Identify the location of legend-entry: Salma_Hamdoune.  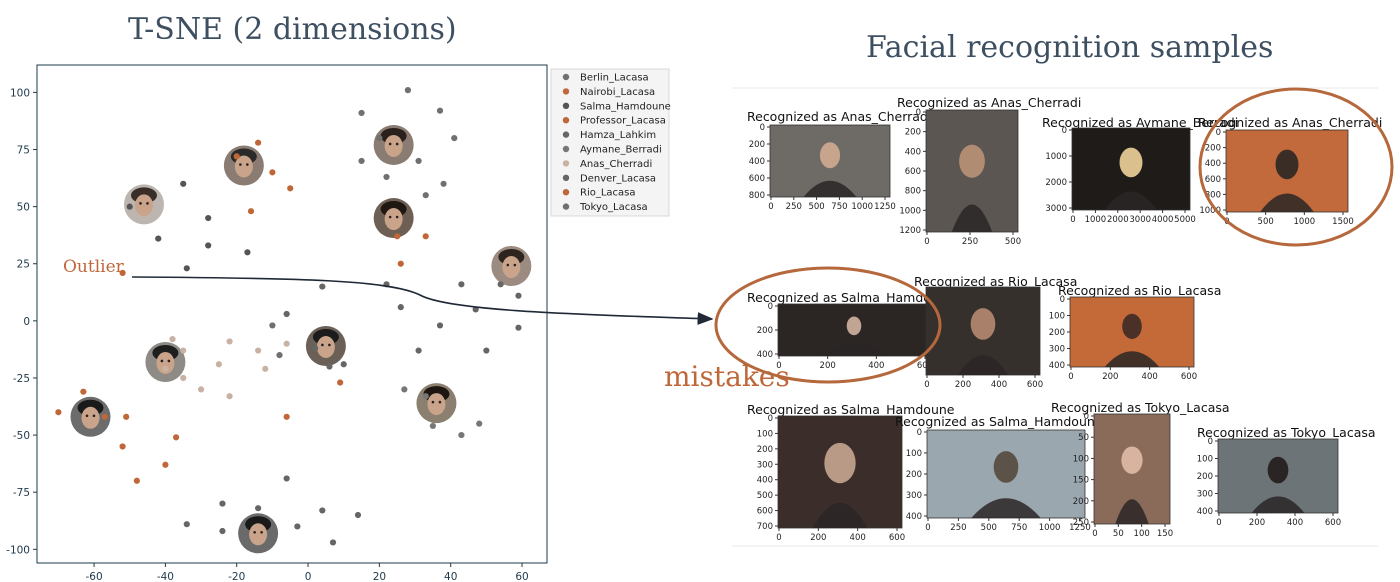
(625, 106).